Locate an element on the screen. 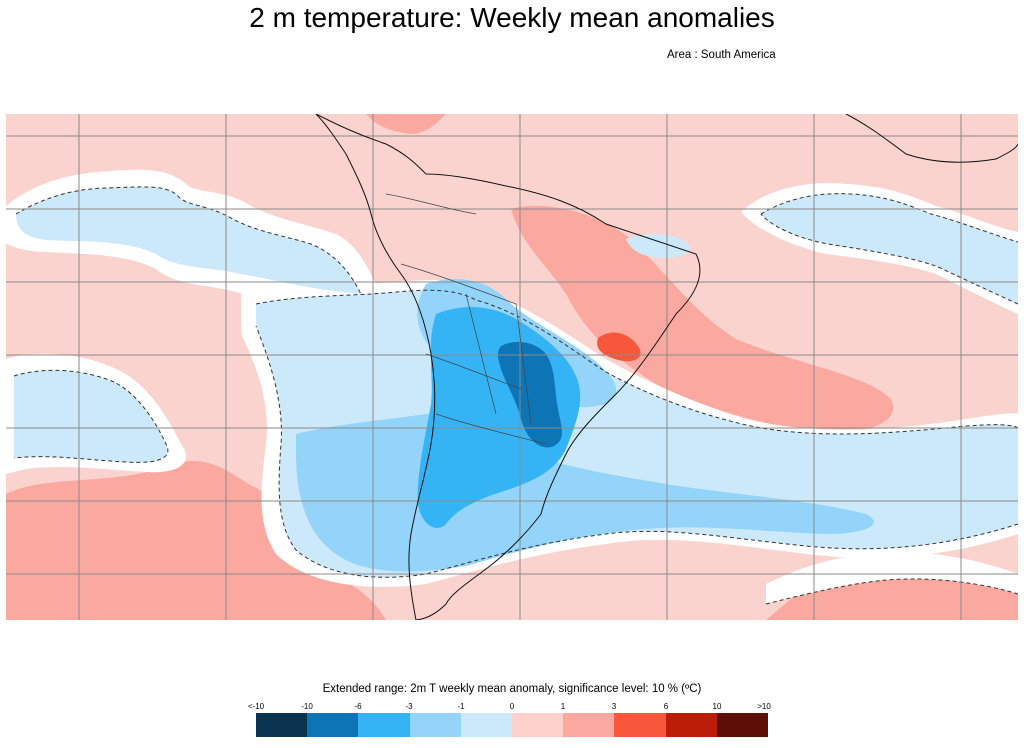  legend-label: 1 is located at coordinates (563, 706).